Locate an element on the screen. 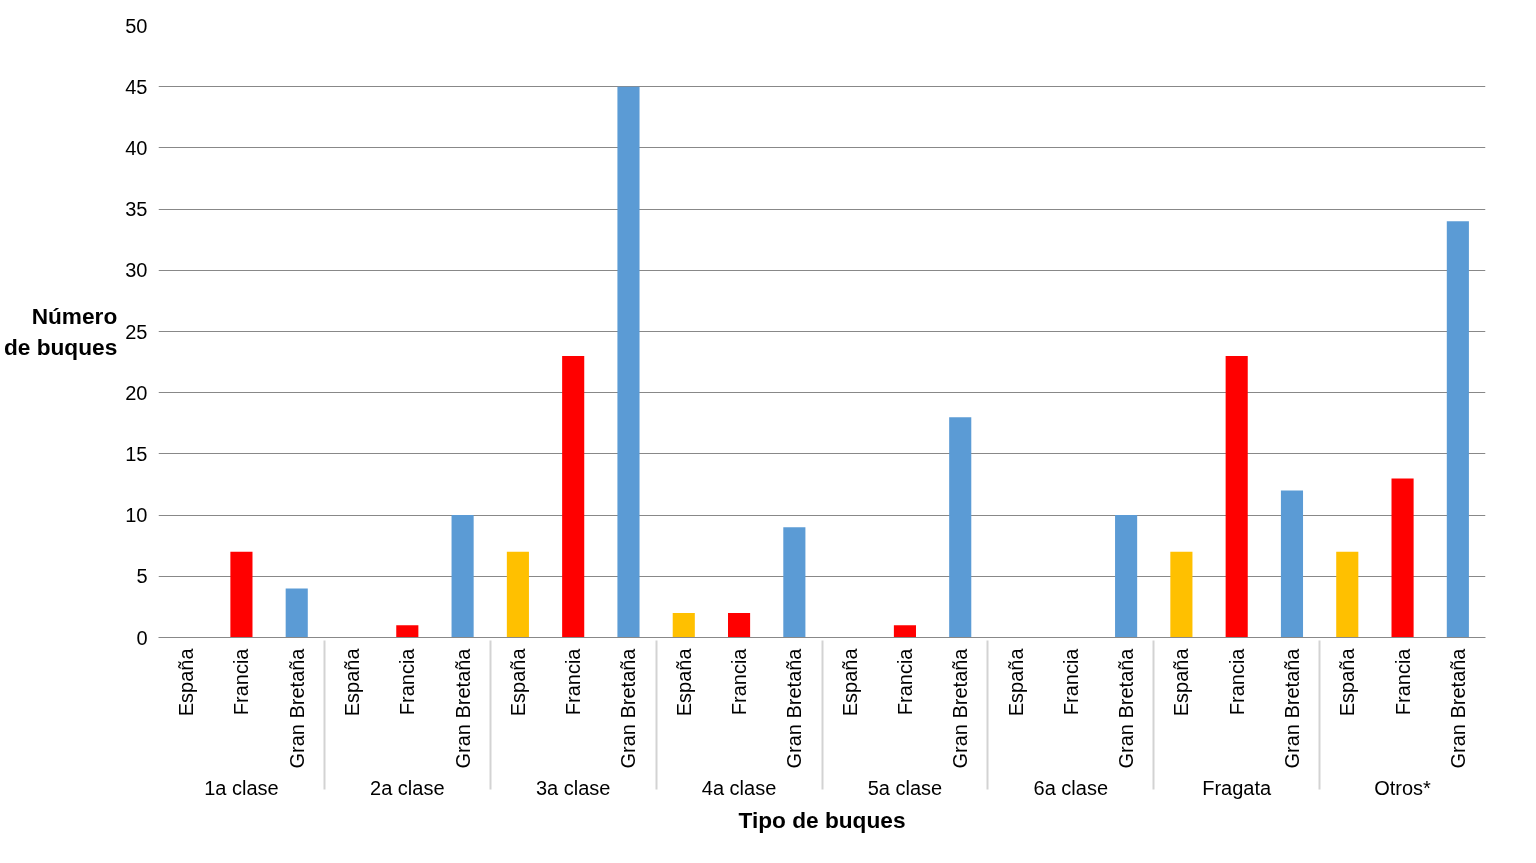  x-tick-label: 1a clase is located at coordinates (241, 787).